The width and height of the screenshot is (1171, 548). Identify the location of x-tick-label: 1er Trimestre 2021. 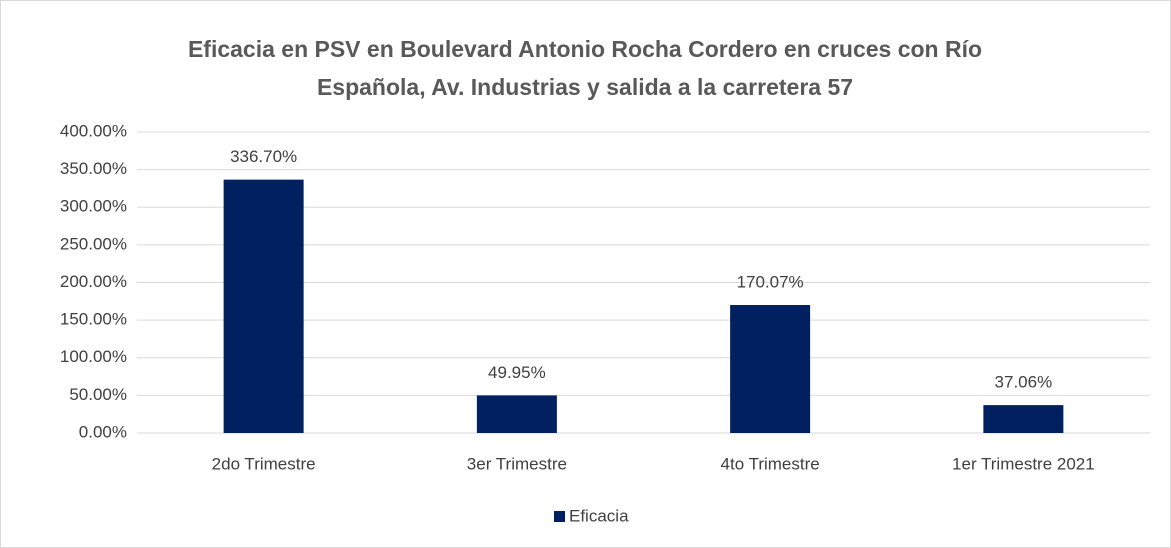
(1023, 463).